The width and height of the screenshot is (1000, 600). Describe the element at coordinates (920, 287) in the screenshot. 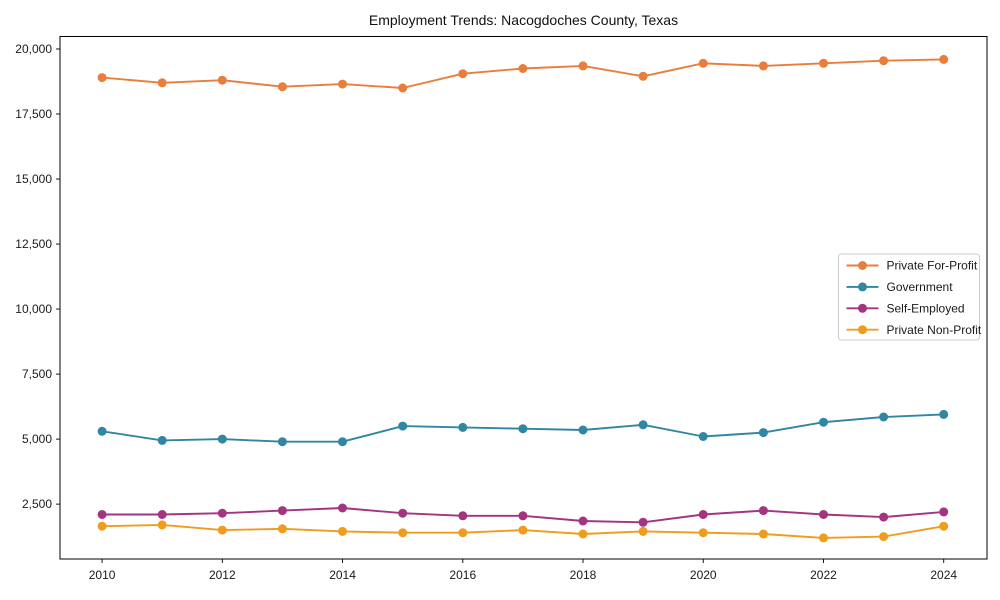

I see `legend-label: Government` at that location.